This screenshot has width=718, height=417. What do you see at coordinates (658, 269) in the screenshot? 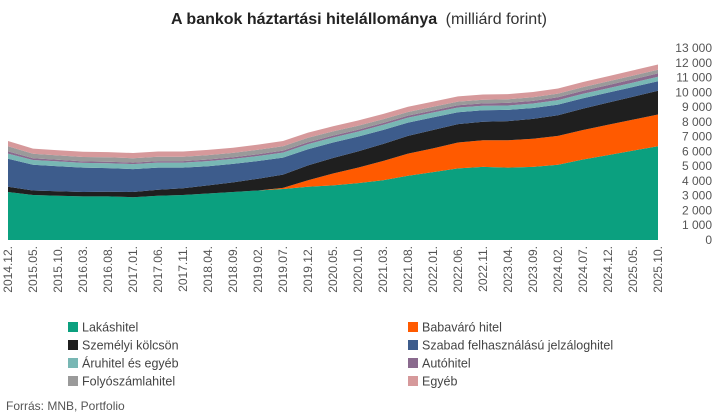
I see `x-tick-label: 2025.10.` at bounding box center [658, 269].